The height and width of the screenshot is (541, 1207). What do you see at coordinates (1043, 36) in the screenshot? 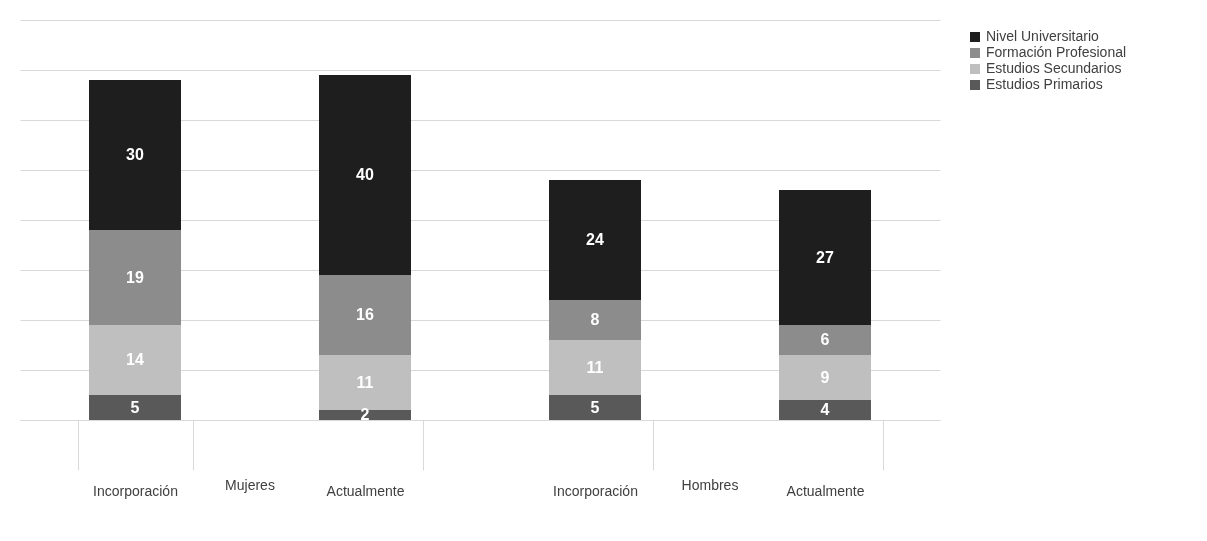
I see `legend-label: Nivel Universitario` at bounding box center [1043, 36].